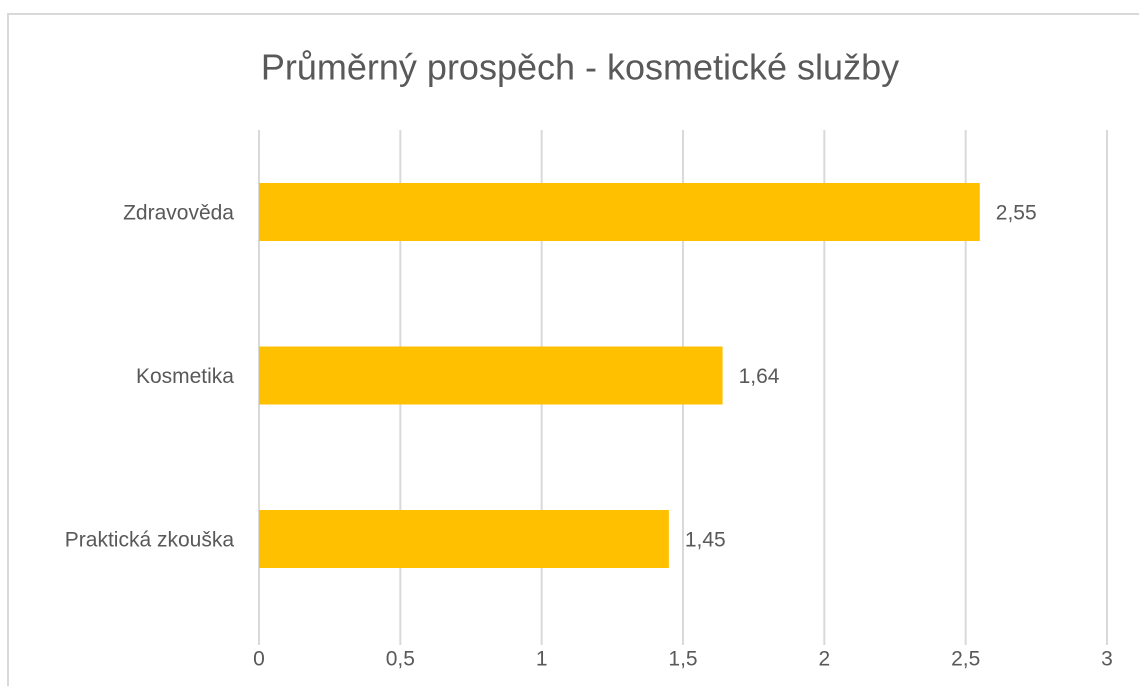 This screenshot has height=686, width=1139. Describe the element at coordinates (824, 659) in the screenshot. I see `x-tick-label: 2` at that location.